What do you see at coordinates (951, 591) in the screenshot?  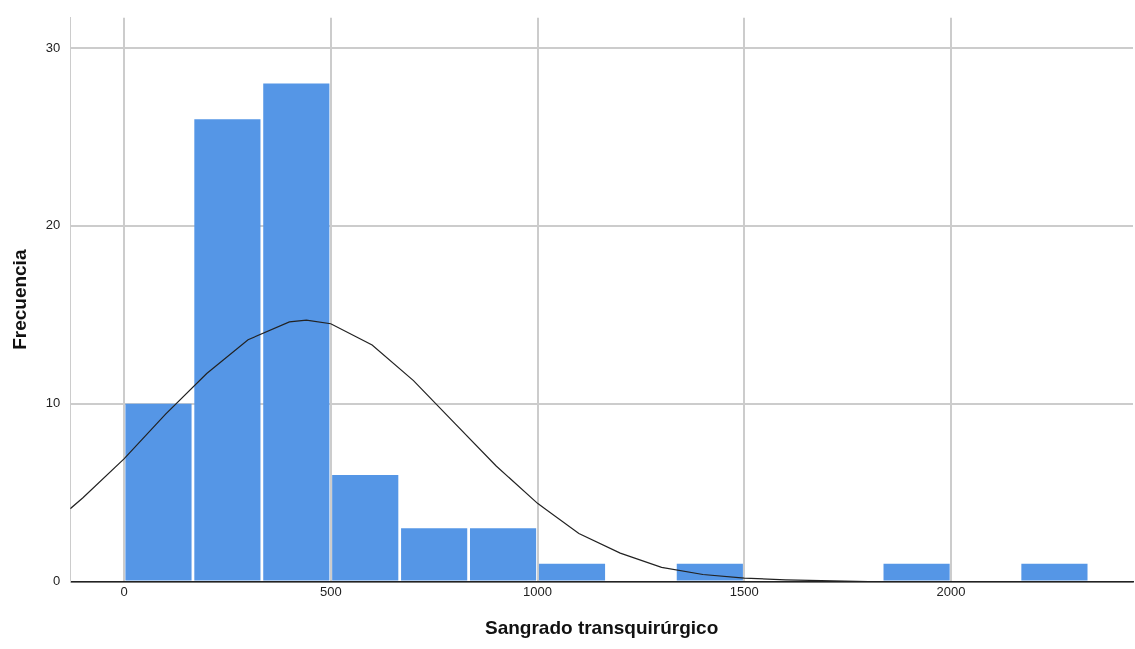 I see `x-tick-label: 2000` at bounding box center [951, 591].